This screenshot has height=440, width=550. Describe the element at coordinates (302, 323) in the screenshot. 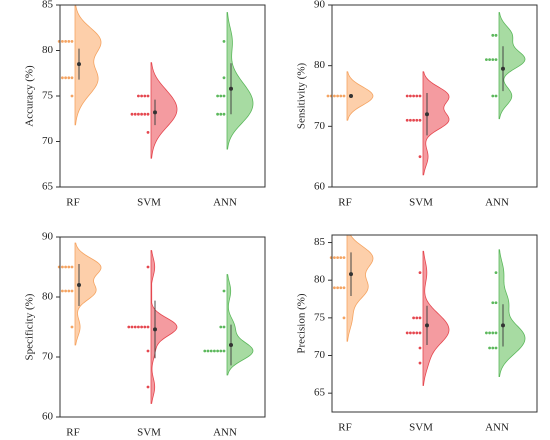

I see `y-axis-label: Precision (%)` at that location.